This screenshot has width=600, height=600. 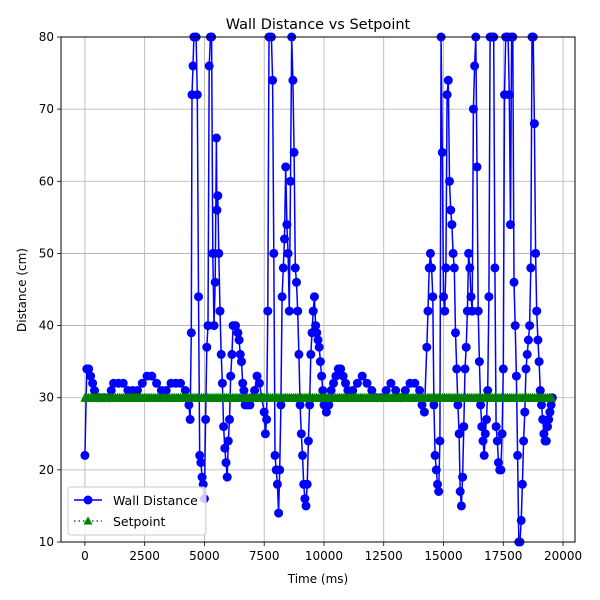 I want to click on y-tick-label: 80, so click(x=46, y=37).